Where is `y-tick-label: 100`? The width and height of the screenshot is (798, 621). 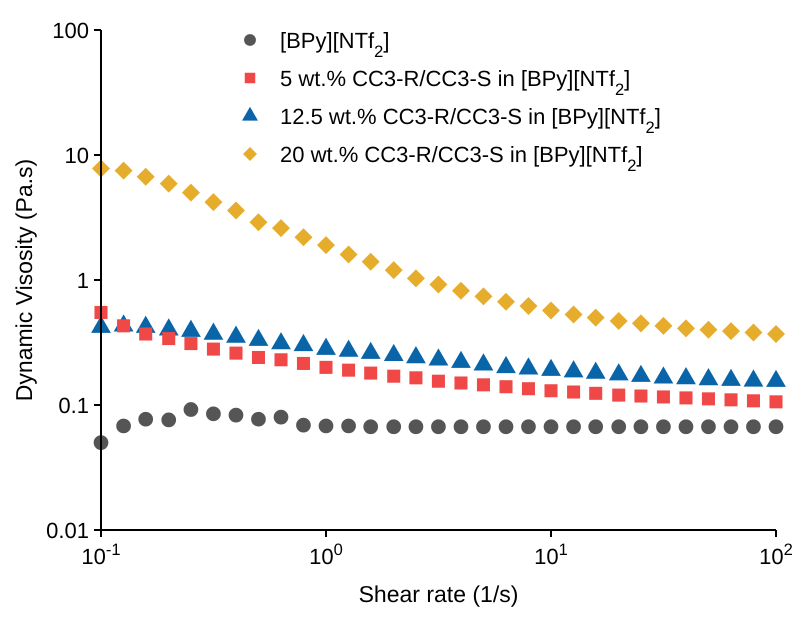 y-tick-label: 100 is located at coordinates (70, 30).